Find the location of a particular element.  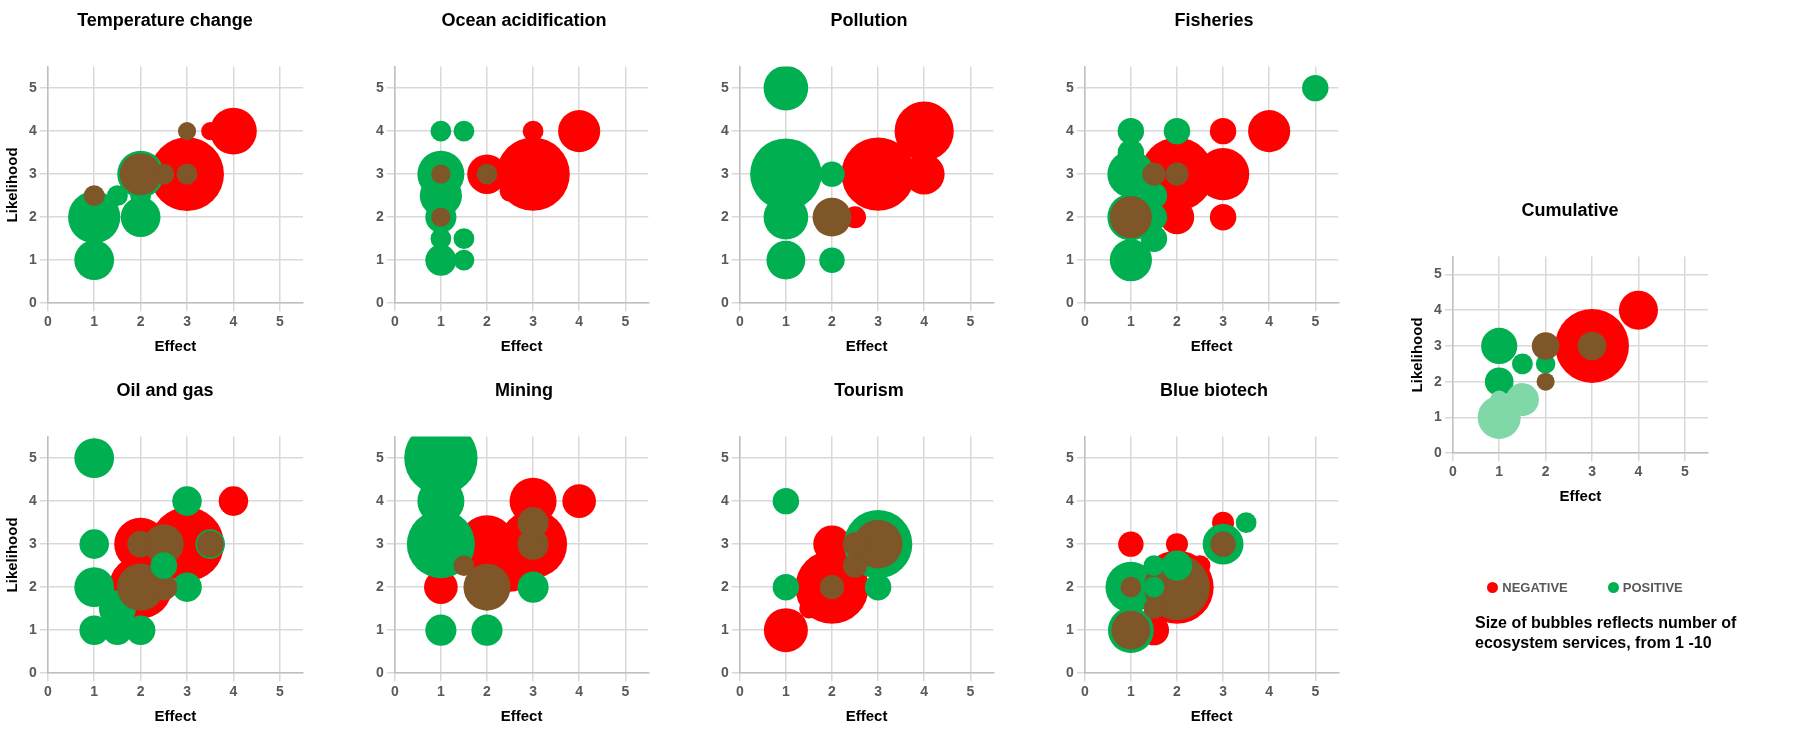

chart-title: Pollution is located at coordinates (869, 19).